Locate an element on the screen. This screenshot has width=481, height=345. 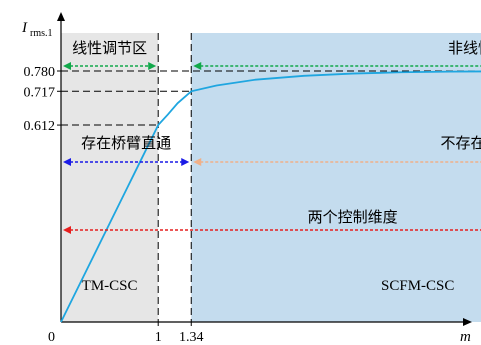
annotation-label-0: 线性调节区 is located at coordinates (109, 48).